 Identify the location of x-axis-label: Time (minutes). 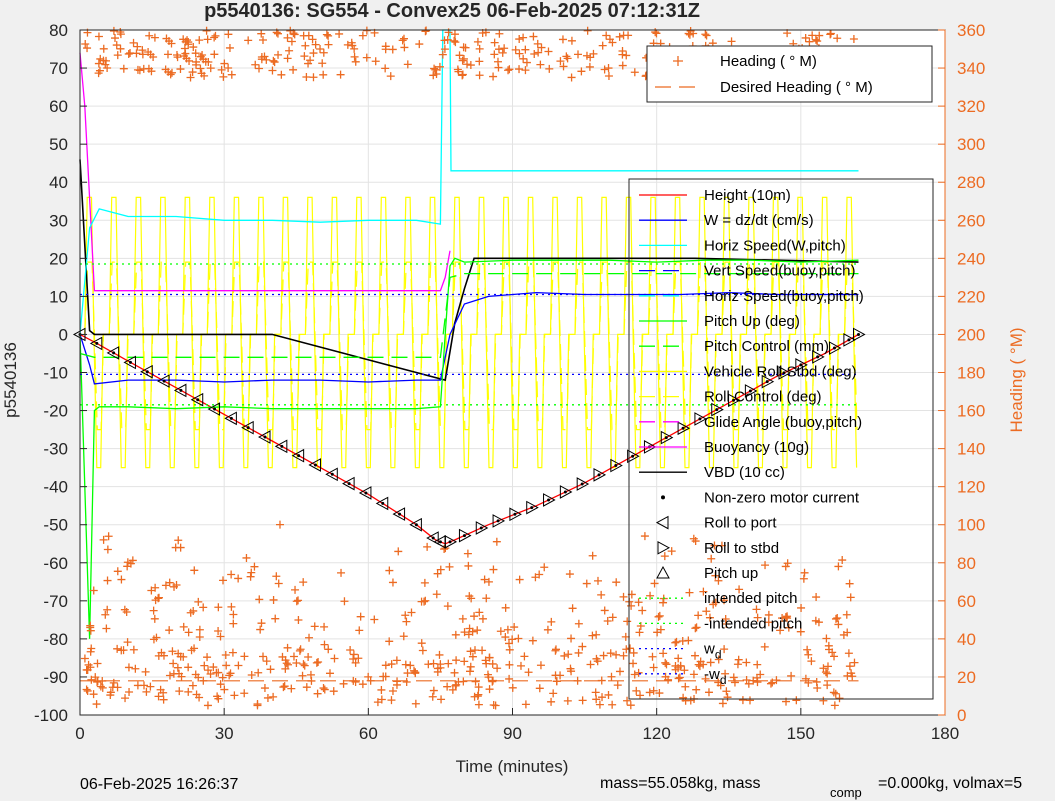
(512, 766).